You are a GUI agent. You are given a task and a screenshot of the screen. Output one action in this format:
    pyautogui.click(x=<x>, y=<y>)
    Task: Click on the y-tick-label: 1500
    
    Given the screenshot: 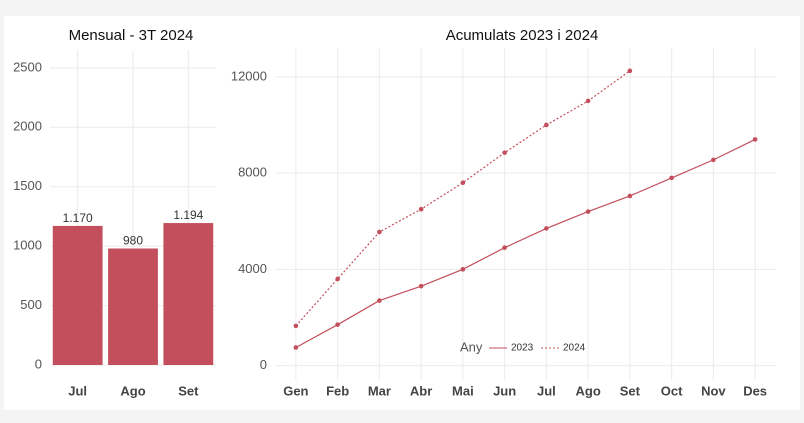 What is the action you would take?
    pyautogui.click(x=27, y=185)
    